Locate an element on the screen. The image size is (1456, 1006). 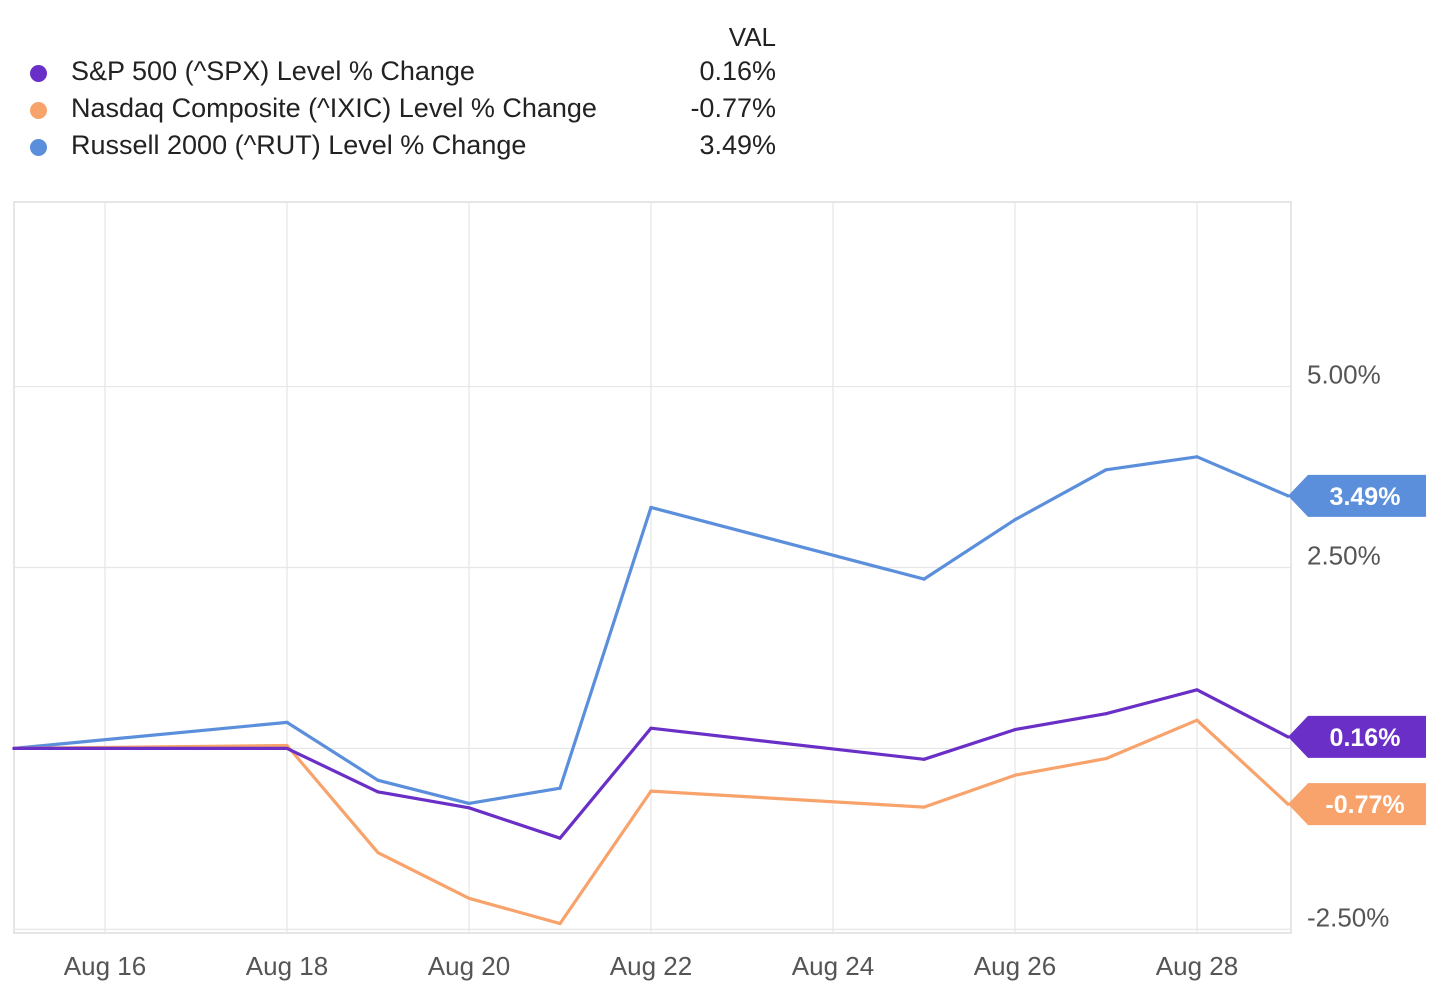
y-tick-label: 2.50% is located at coordinates (1344, 556).